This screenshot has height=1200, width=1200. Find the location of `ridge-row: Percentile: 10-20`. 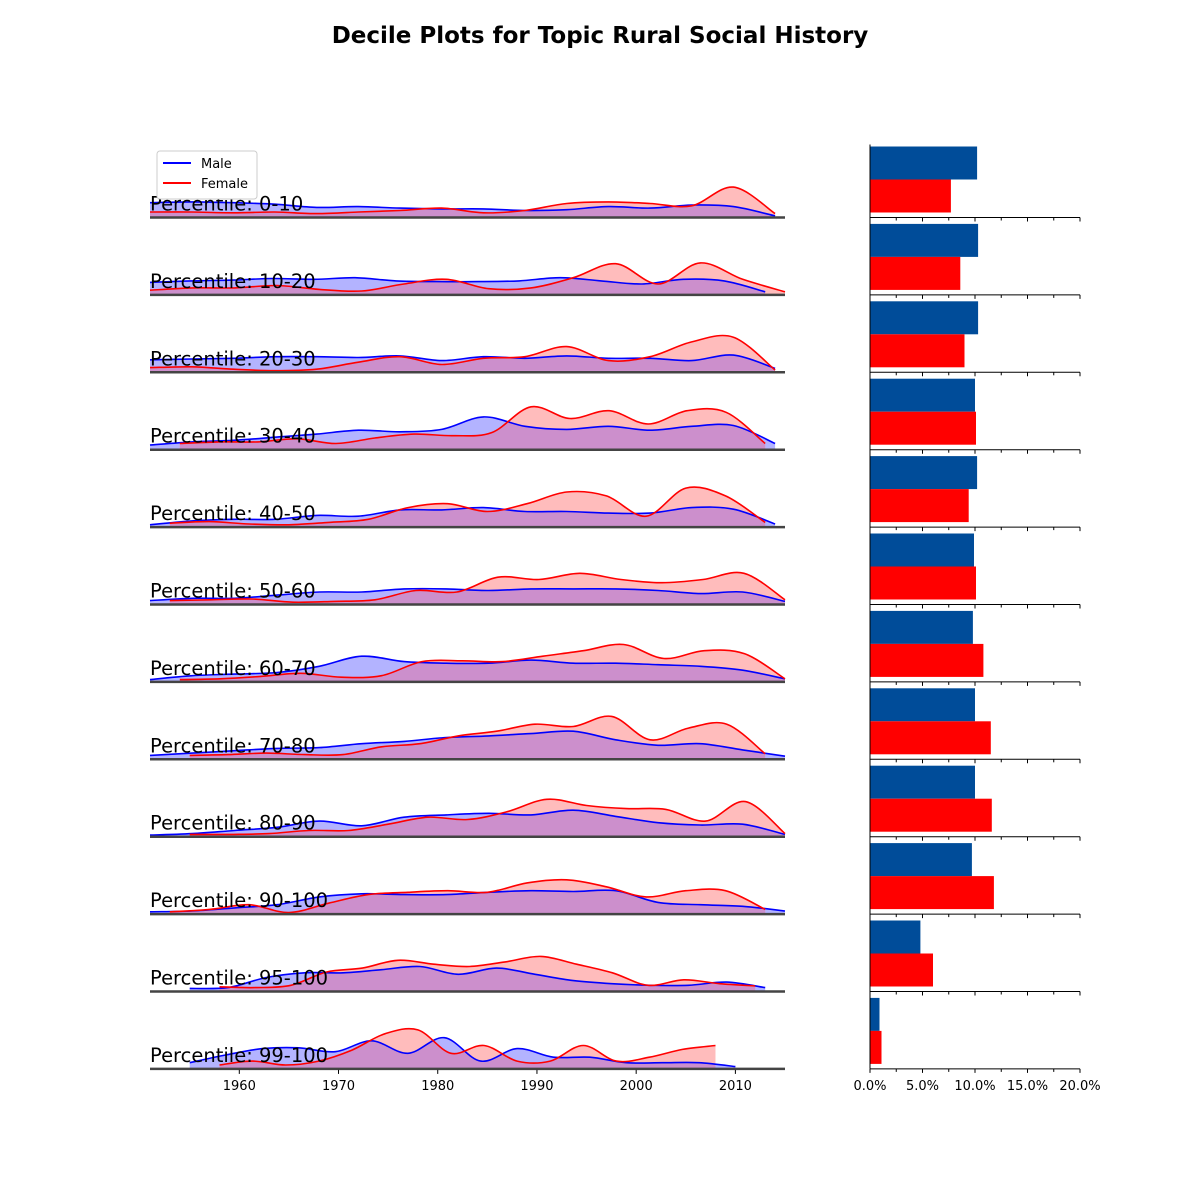

ridge-row: Percentile: 10-20 is located at coordinates (467, 279).